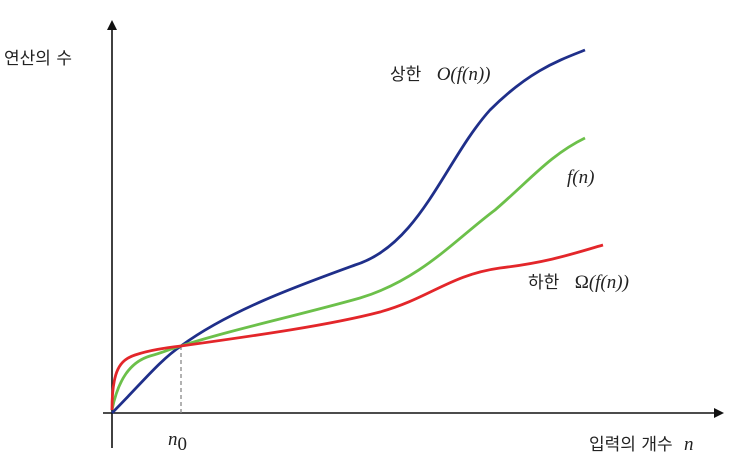  What do you see at coordinates (38, 59) in the screenshot?
I see `y-axis-label: 연산의 수` at bounding box center [38, 59].